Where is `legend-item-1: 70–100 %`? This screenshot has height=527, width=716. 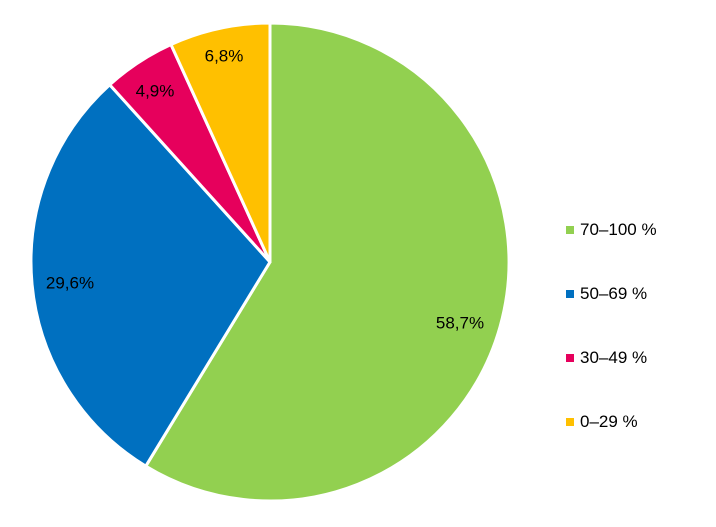 legend-item-1: 70–100 % is located at coordinates (611, 230).